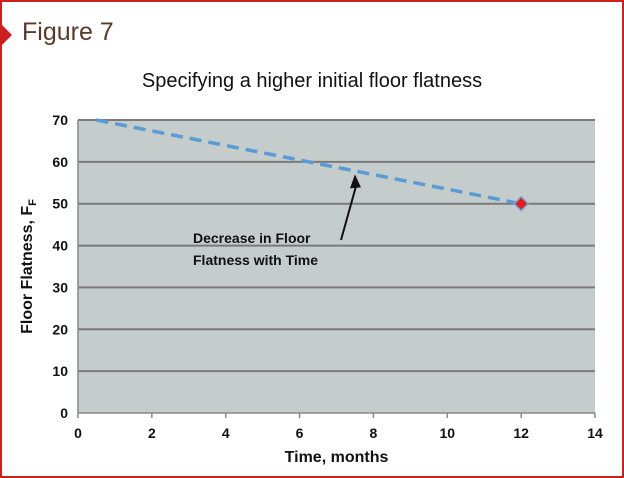  Describe the element at coordinates (78, 433) in the screenshot. I see `x-tick-0: 0` at that location.